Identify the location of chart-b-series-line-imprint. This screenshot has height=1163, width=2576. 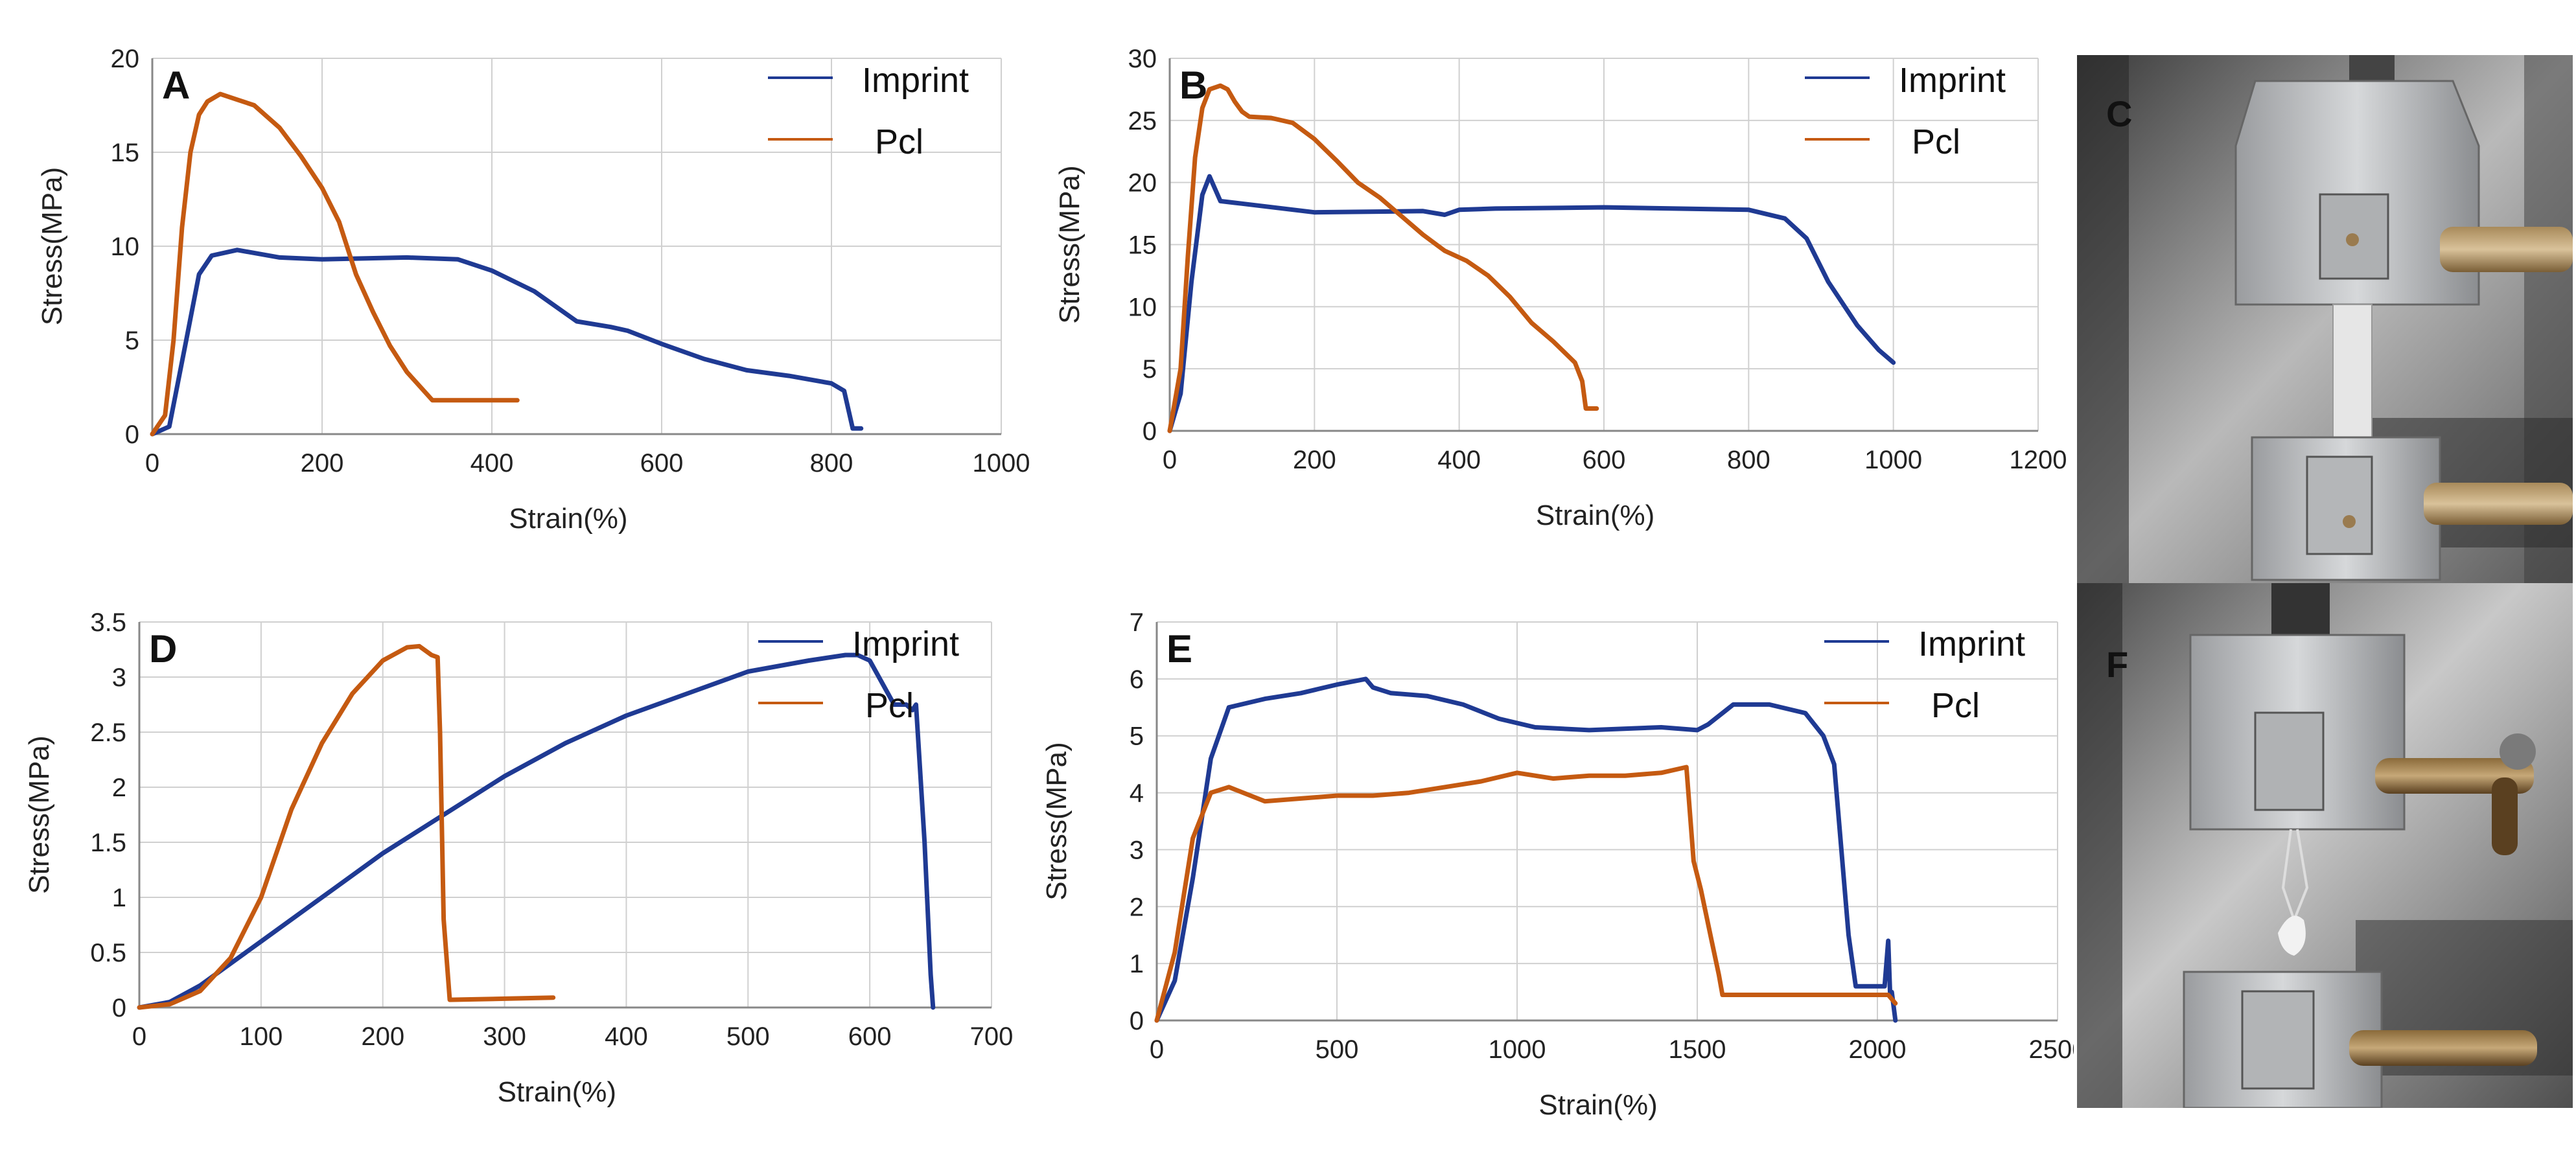
(1531, 303).